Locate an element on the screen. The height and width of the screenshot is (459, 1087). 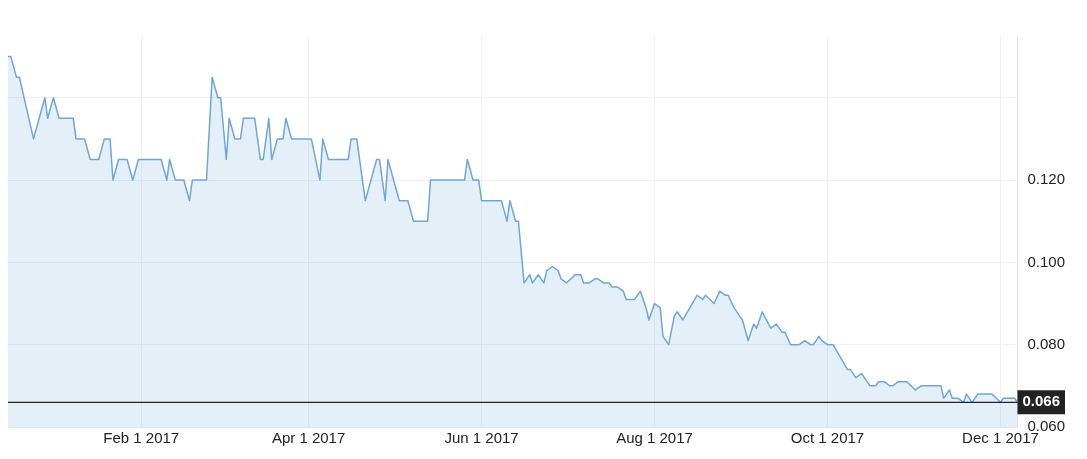
x-tick-label: Oct 1 2017 is located at coordinates (827, 438).